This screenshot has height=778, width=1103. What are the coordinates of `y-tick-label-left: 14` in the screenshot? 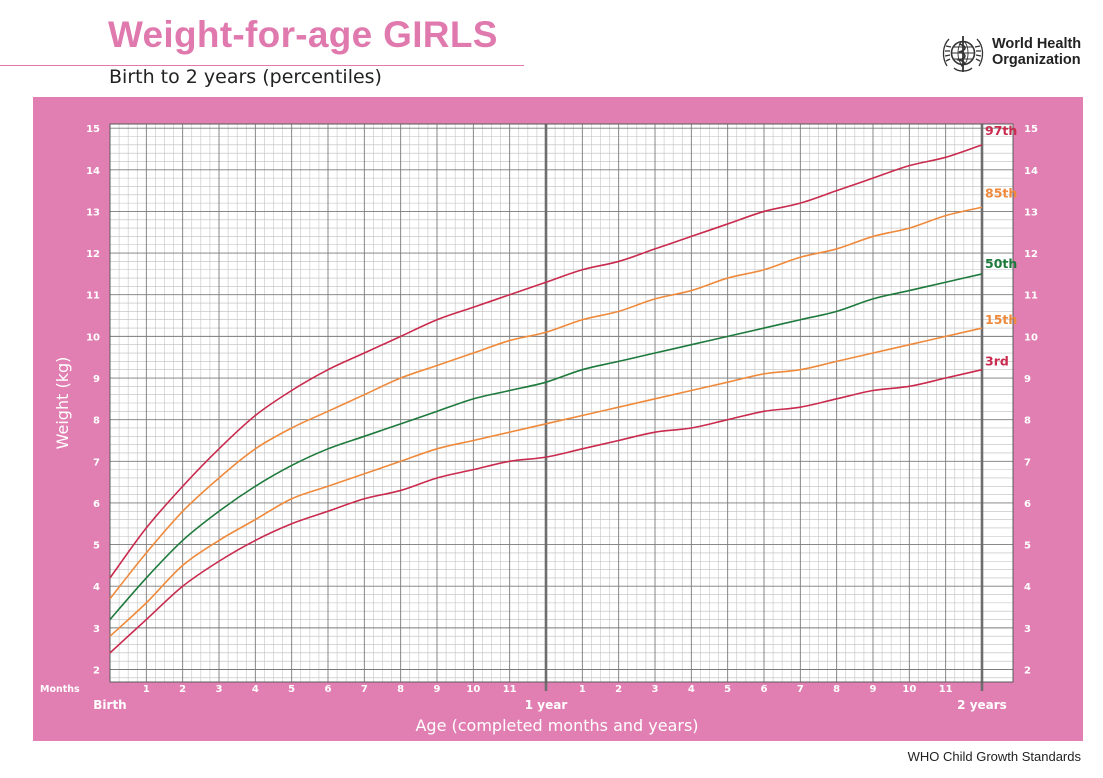 It's located at (93, 171).